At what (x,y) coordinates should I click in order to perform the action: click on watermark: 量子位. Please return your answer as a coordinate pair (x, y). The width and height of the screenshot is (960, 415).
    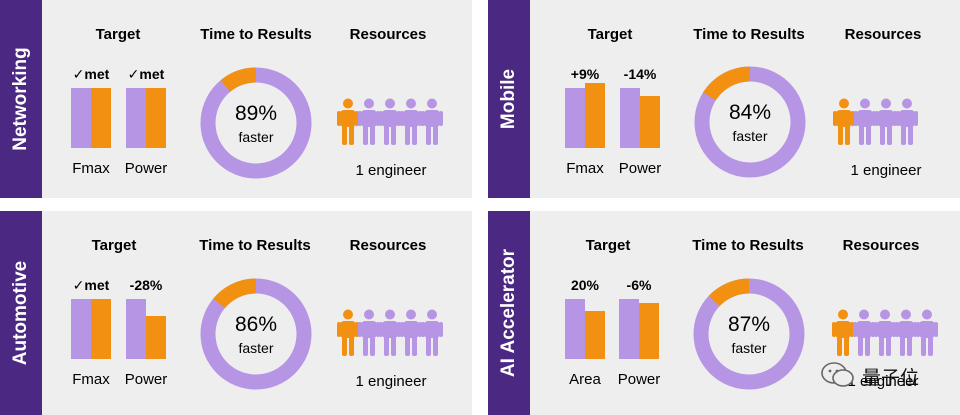
    Looking at the image, I should click on (880, 375).